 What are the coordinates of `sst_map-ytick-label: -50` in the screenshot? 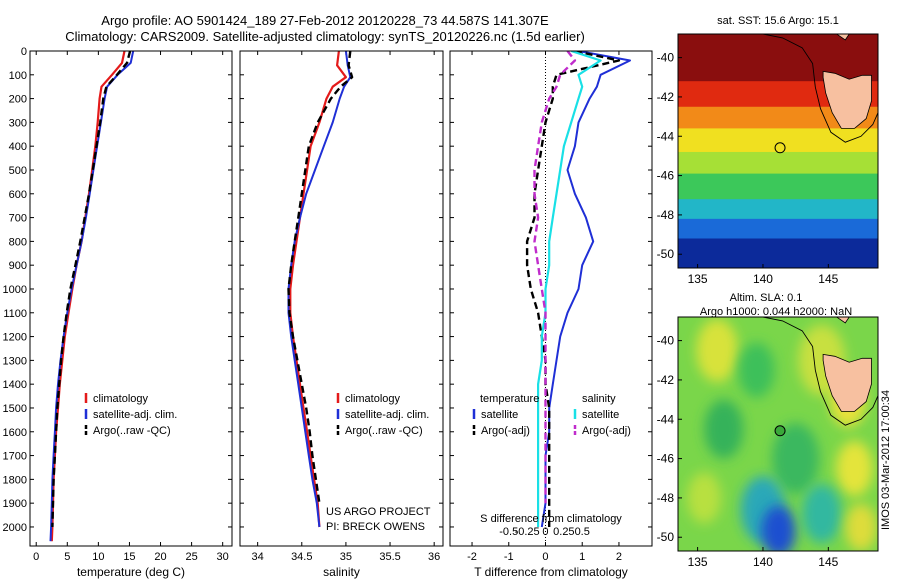 It's located at (666, 254).